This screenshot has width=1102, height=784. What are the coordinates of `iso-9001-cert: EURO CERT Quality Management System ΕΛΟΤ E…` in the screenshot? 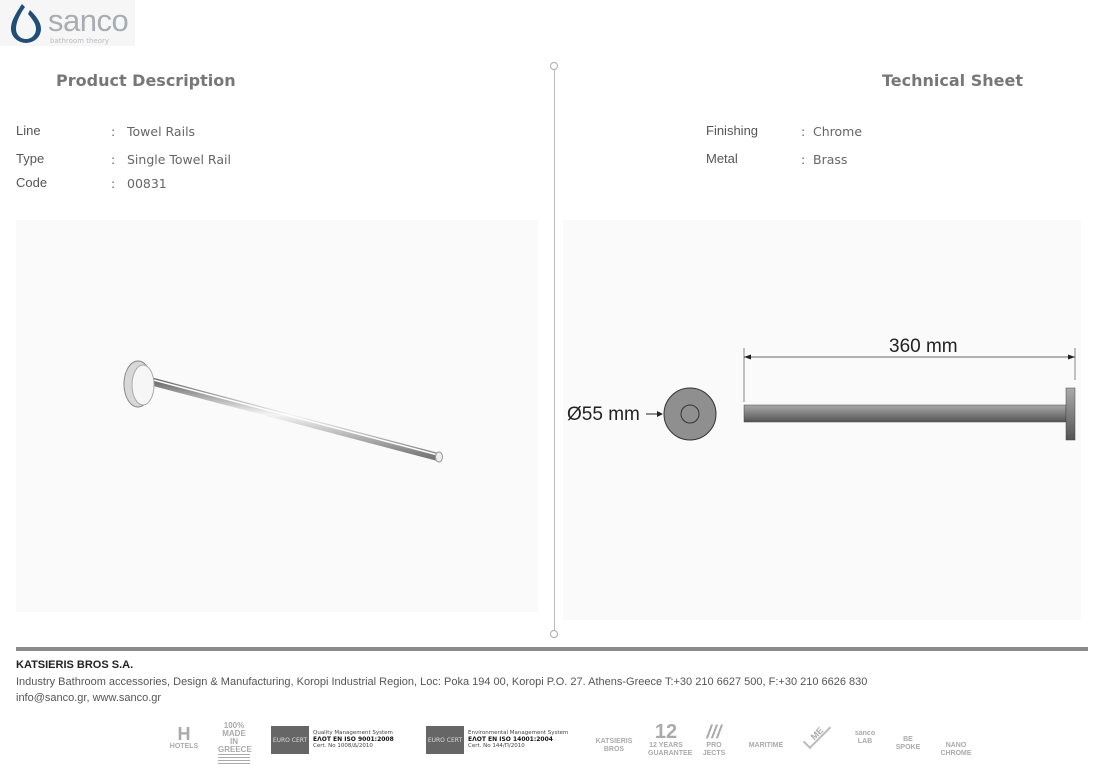 It's located at (332, 740).